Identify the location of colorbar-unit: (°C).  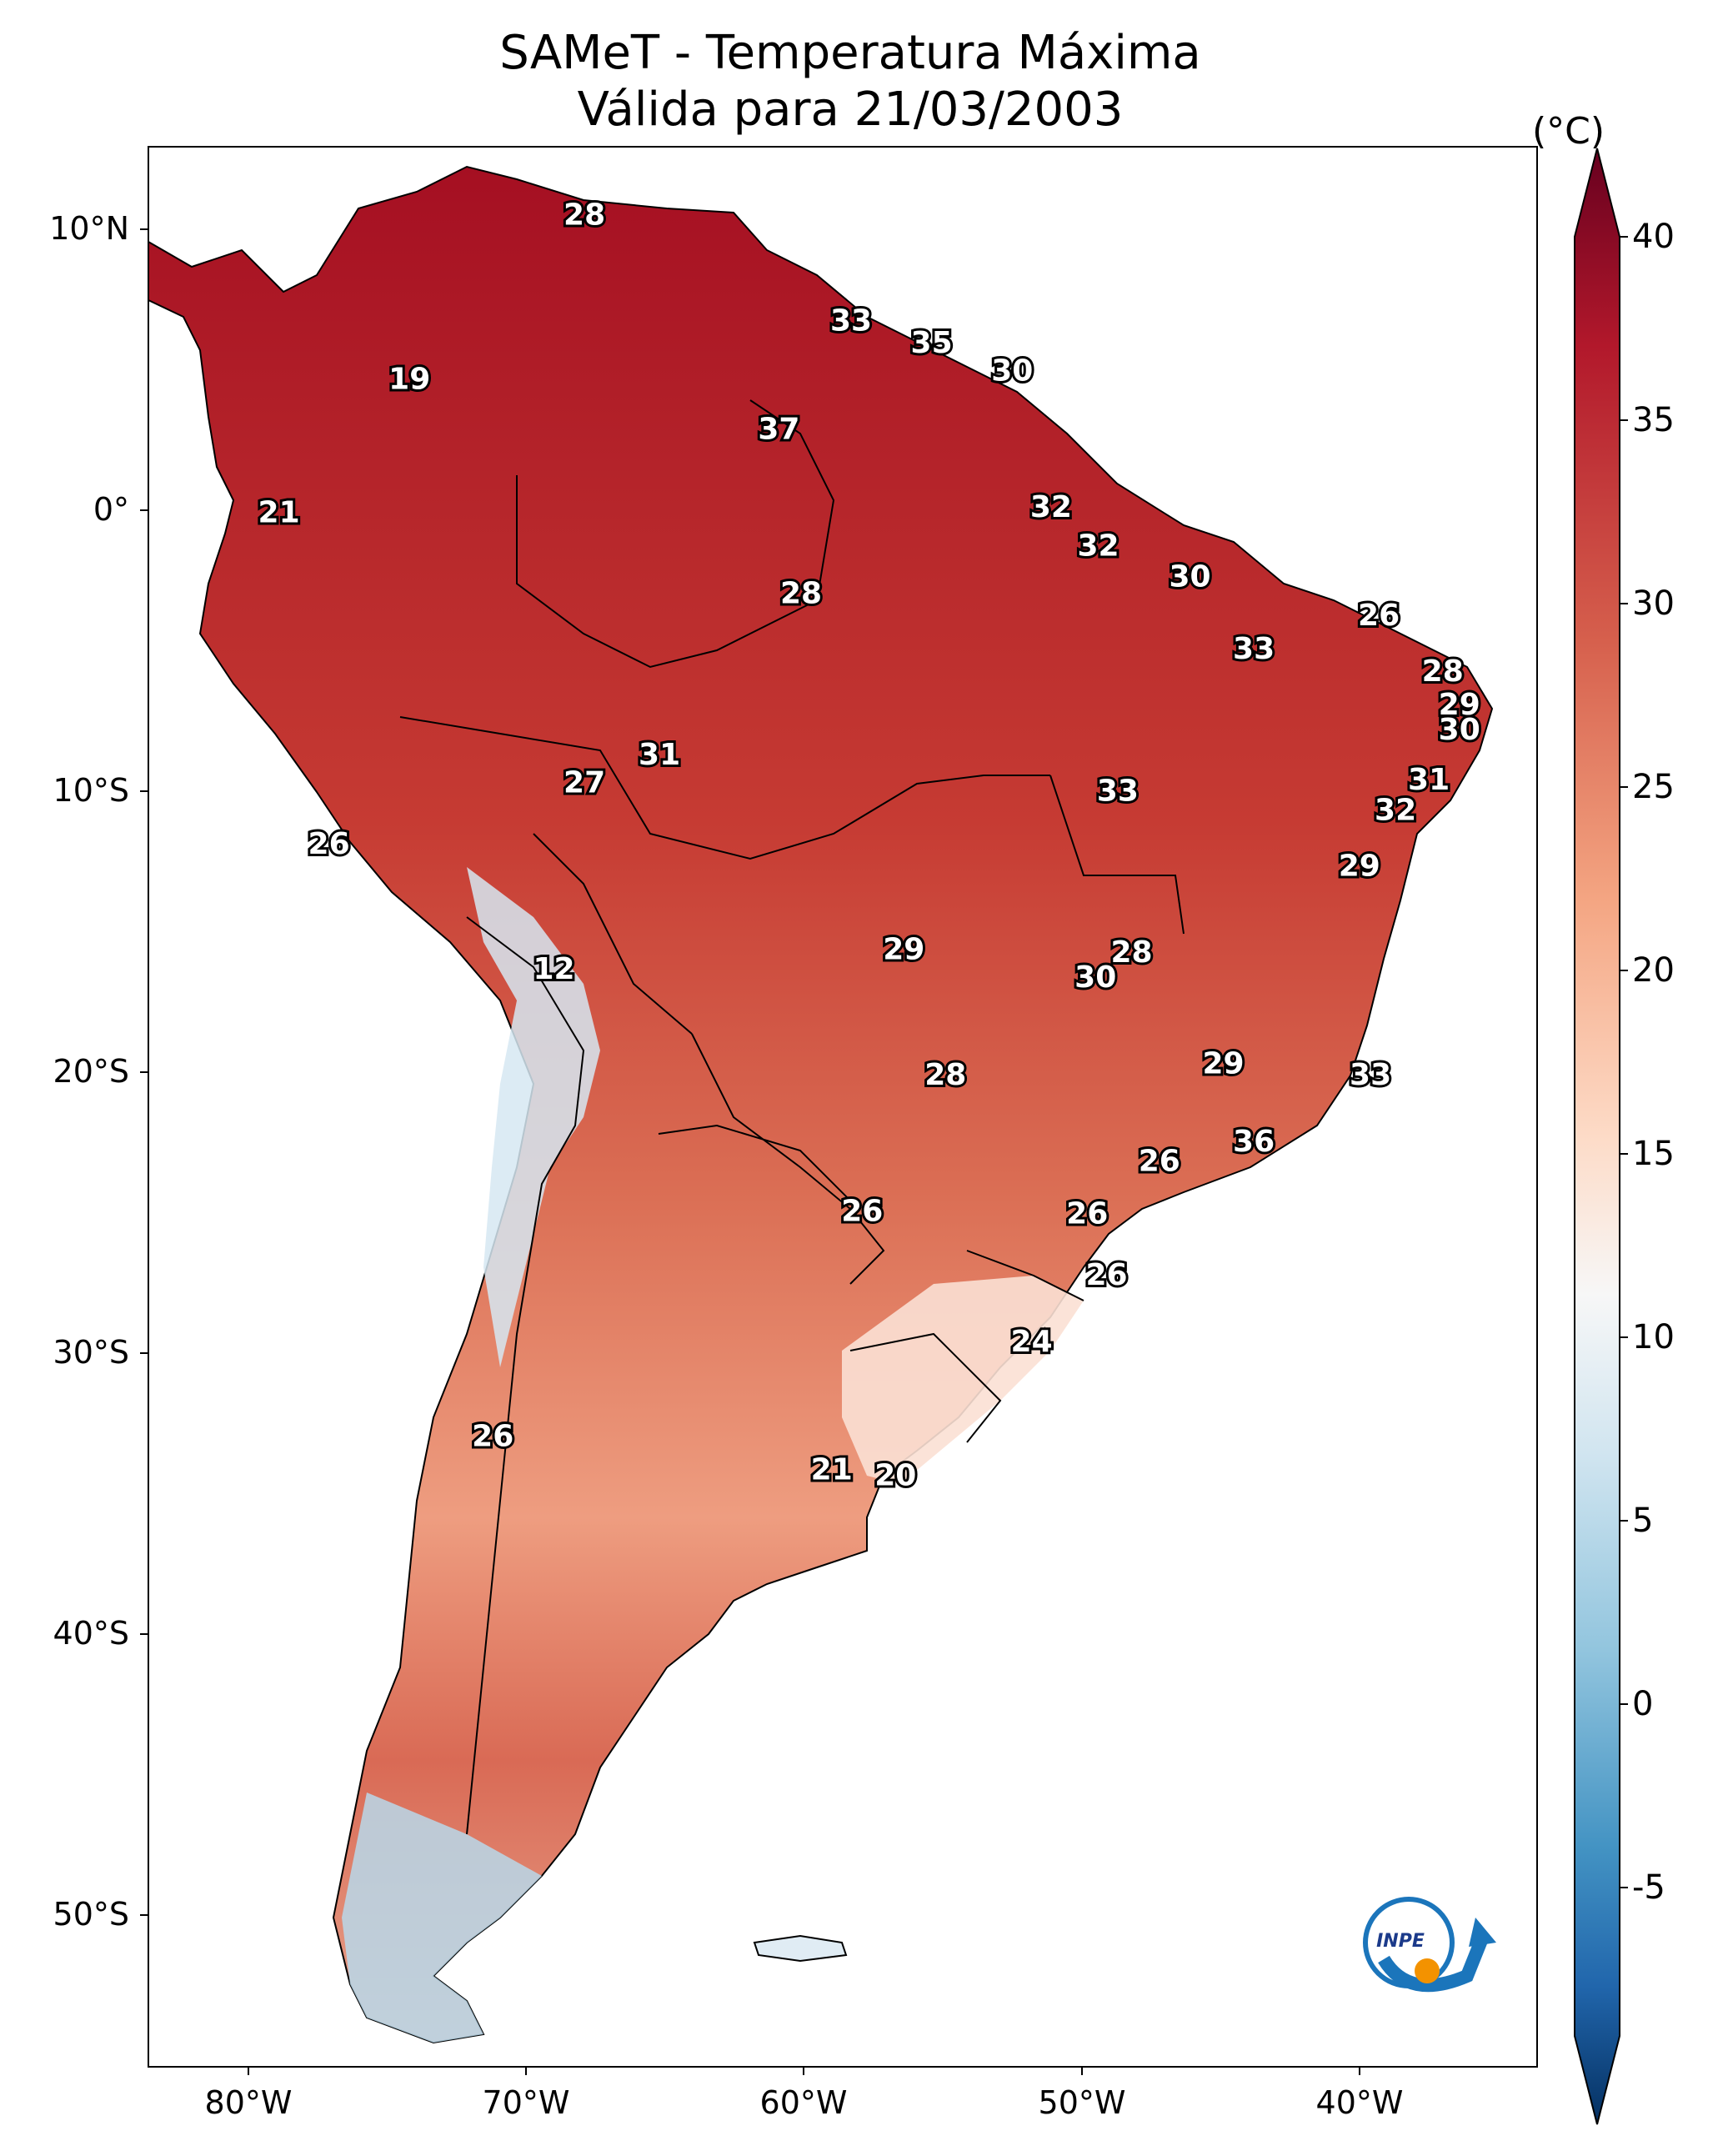
(1569, 131).